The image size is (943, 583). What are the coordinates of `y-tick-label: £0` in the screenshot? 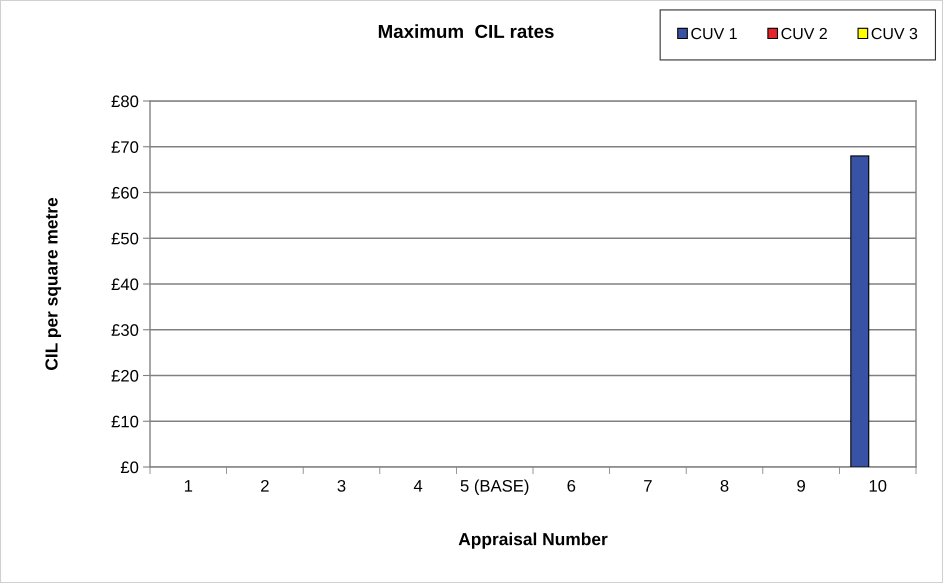 It's located at (129, 467).